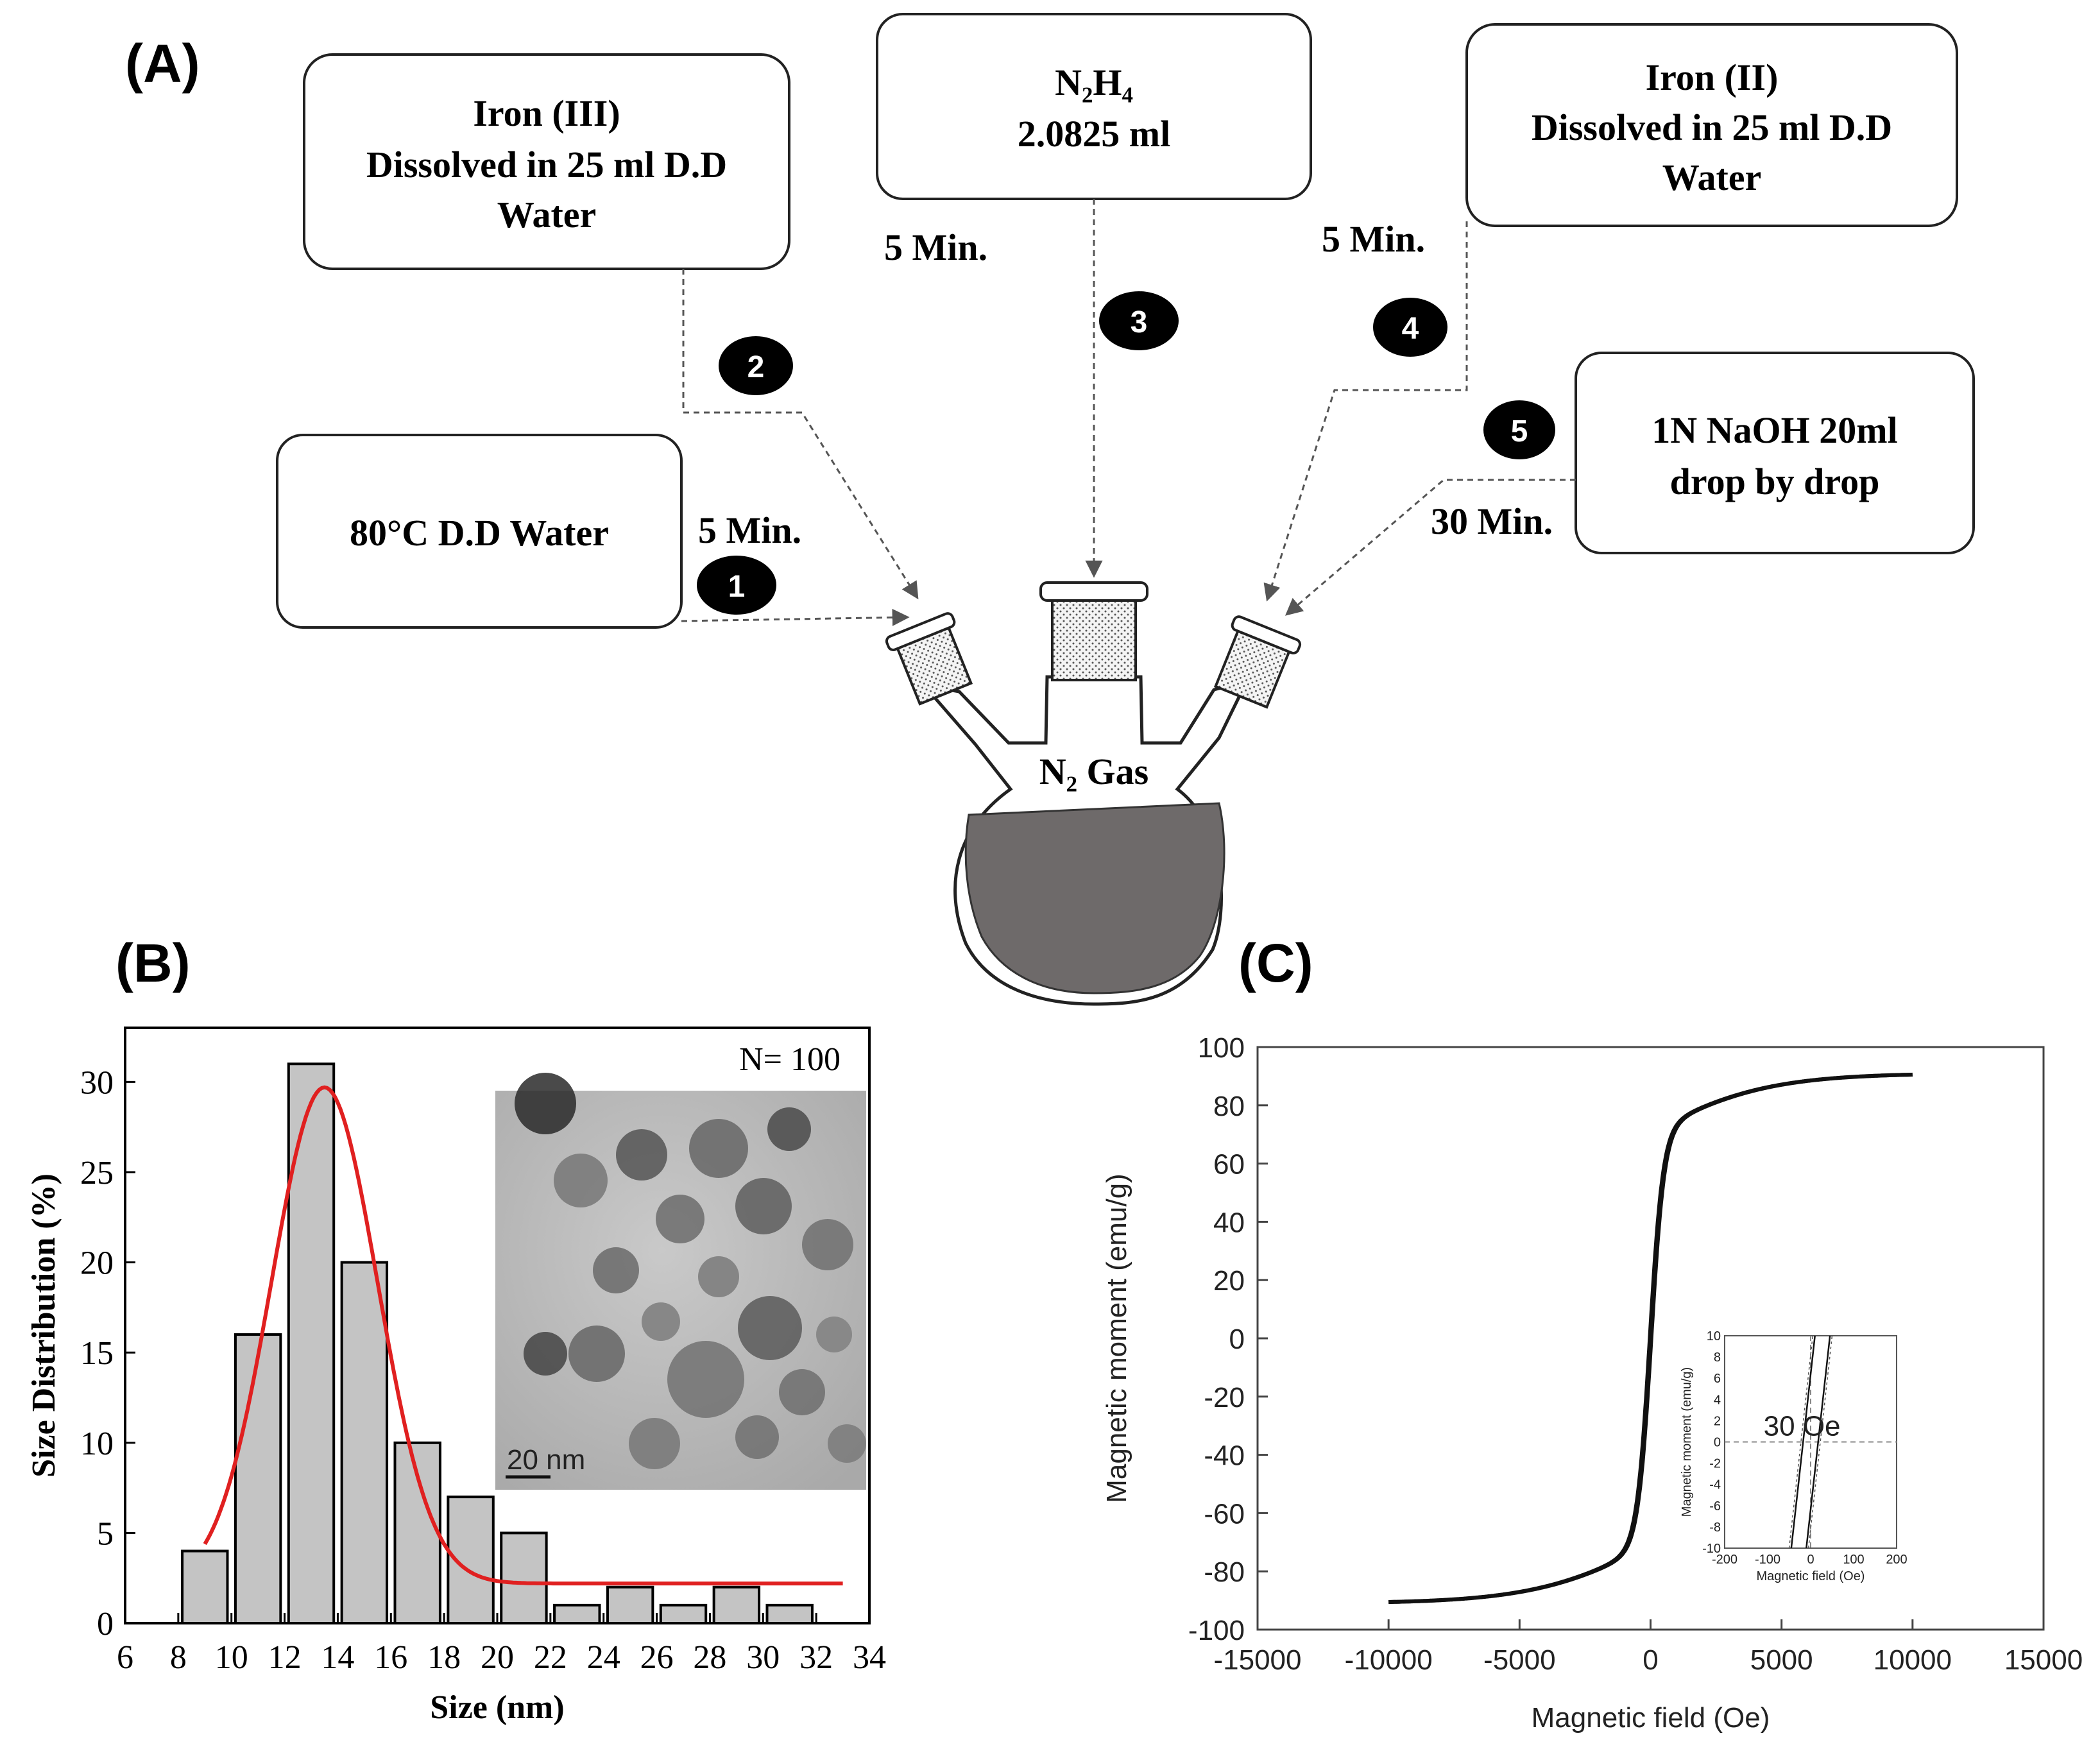 Image resolution: width=2100 pixels, height=1756 pixels. I want to click on inset-x-tick-label: 100, so click(1853, 1560).